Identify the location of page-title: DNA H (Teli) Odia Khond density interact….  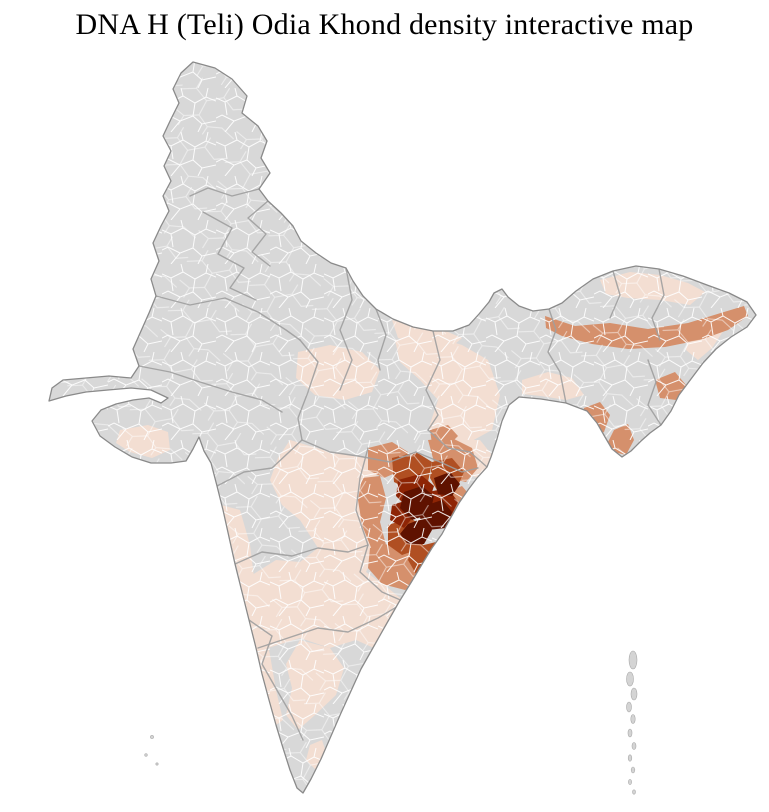
(384, 24).